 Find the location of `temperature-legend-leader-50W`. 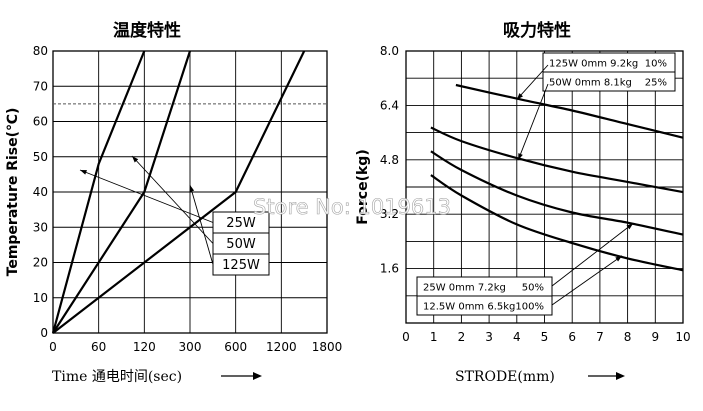

temperature-legend-leader-50W is located at coordinates (172, 199).